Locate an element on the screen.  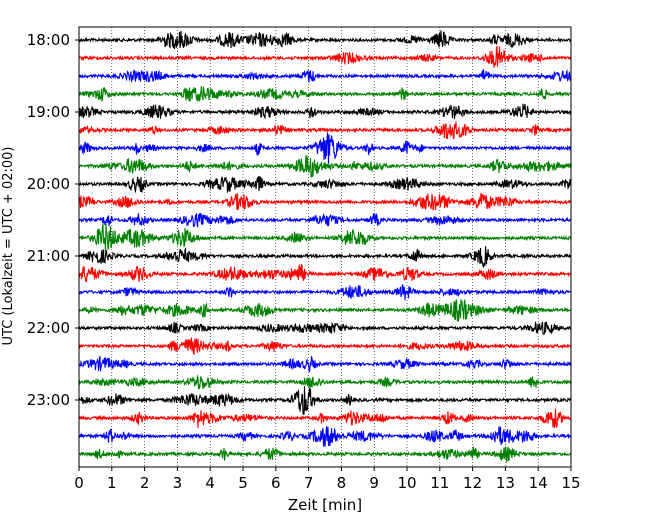
x-tick-label: 5 is located at coordinates (243, 483).